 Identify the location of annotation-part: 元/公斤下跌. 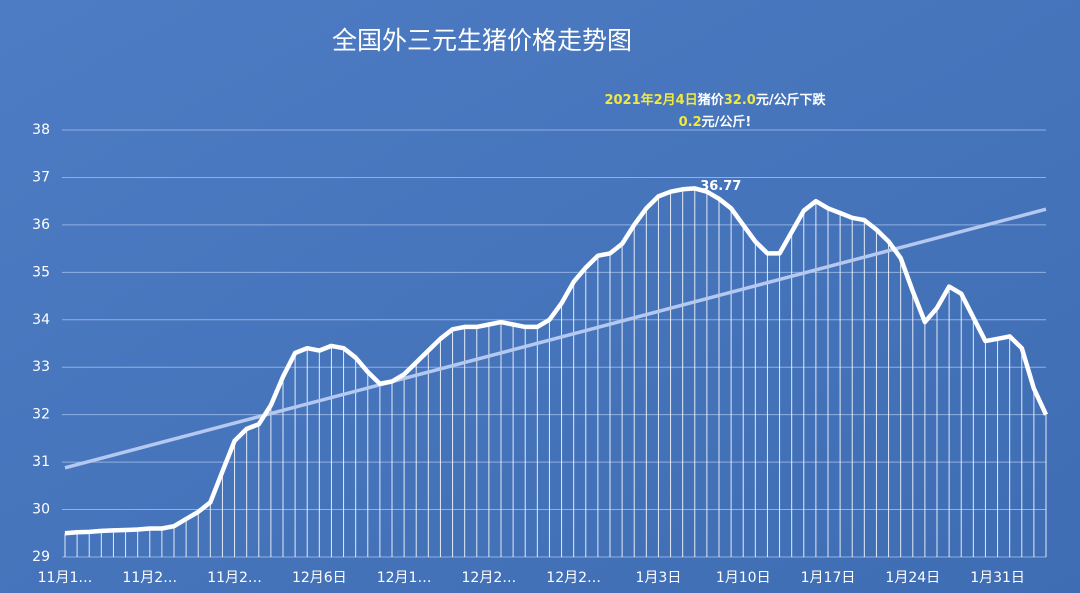
(791, 100).